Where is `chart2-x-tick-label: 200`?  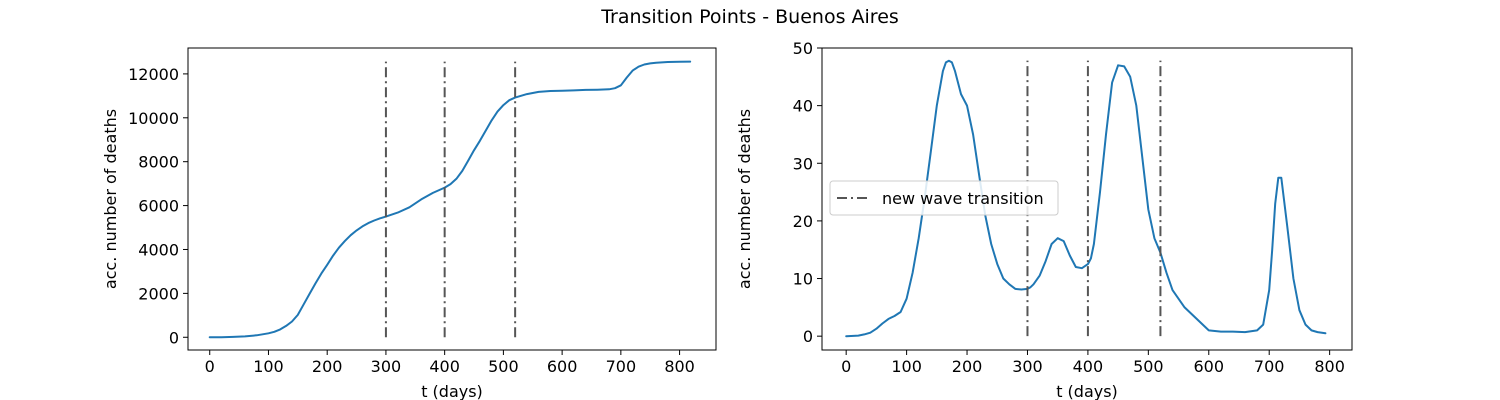
chart2-x-tick-label: 200 is located at coordinates (967, 366).